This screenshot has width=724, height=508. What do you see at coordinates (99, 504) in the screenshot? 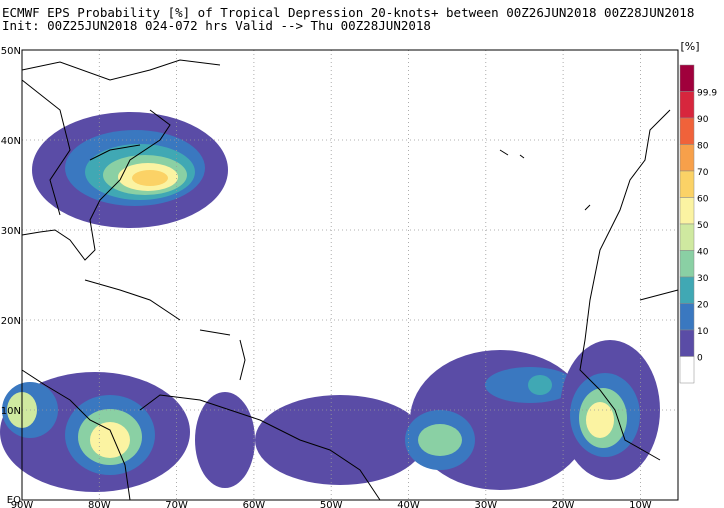
I see `lon-label: 80W` at bounding box center [99, 504].